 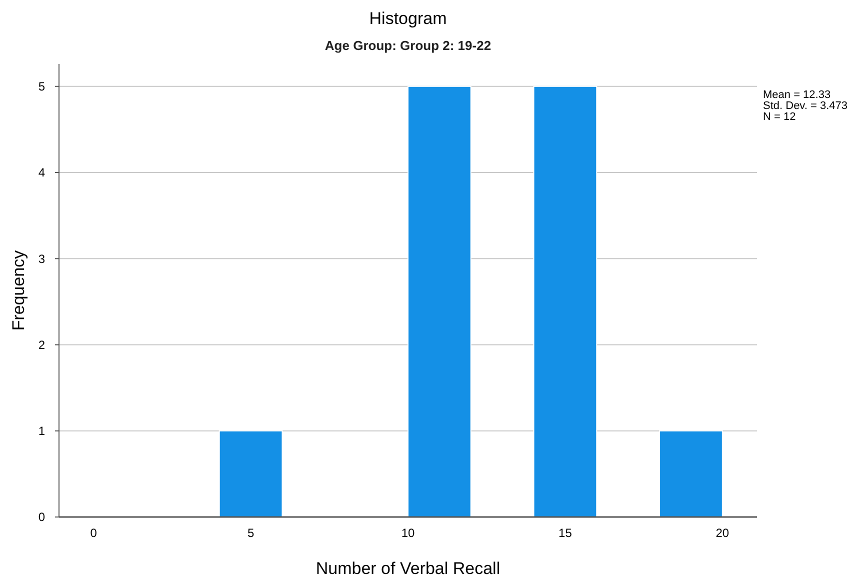 What do you see at coordinates (408, 533) in the screenshot?
I see `x-tick-label: 10` at bounding box center [408, 533].